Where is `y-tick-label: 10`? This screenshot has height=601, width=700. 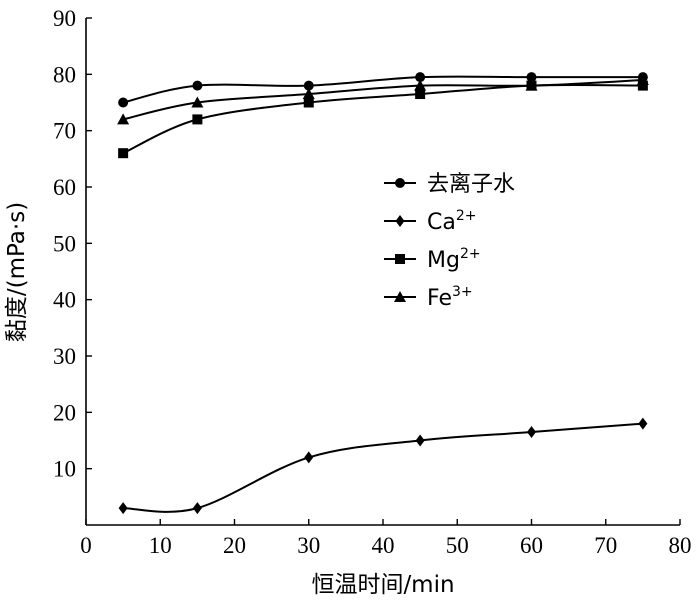 y-tick-label: 10 is located at coordinates (64, 469).